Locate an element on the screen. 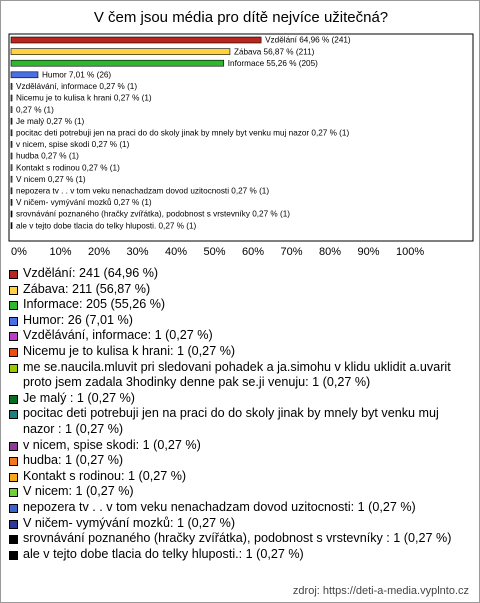 This screenshot has width=480, height=603. x-tick-label: 40% is located at coordinates (176, 252).